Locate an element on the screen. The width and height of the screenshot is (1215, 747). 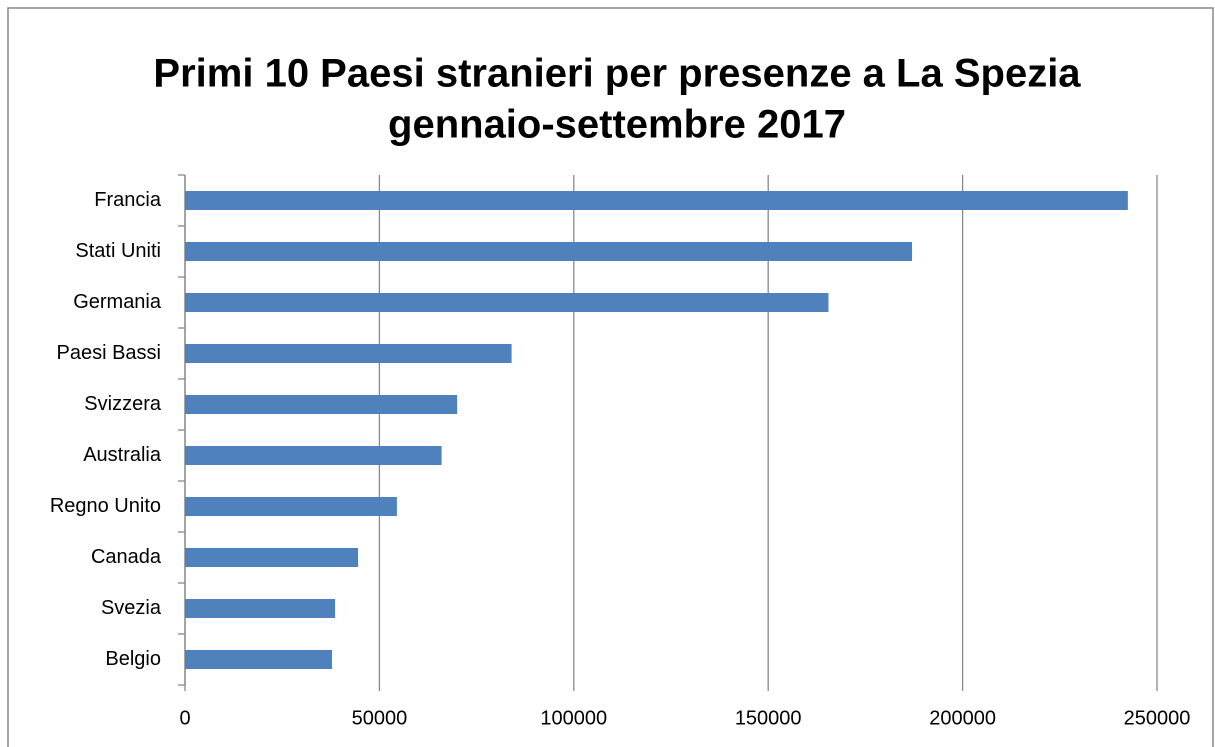
x-tick-label: 200000 is located at coordinates (962, 718).